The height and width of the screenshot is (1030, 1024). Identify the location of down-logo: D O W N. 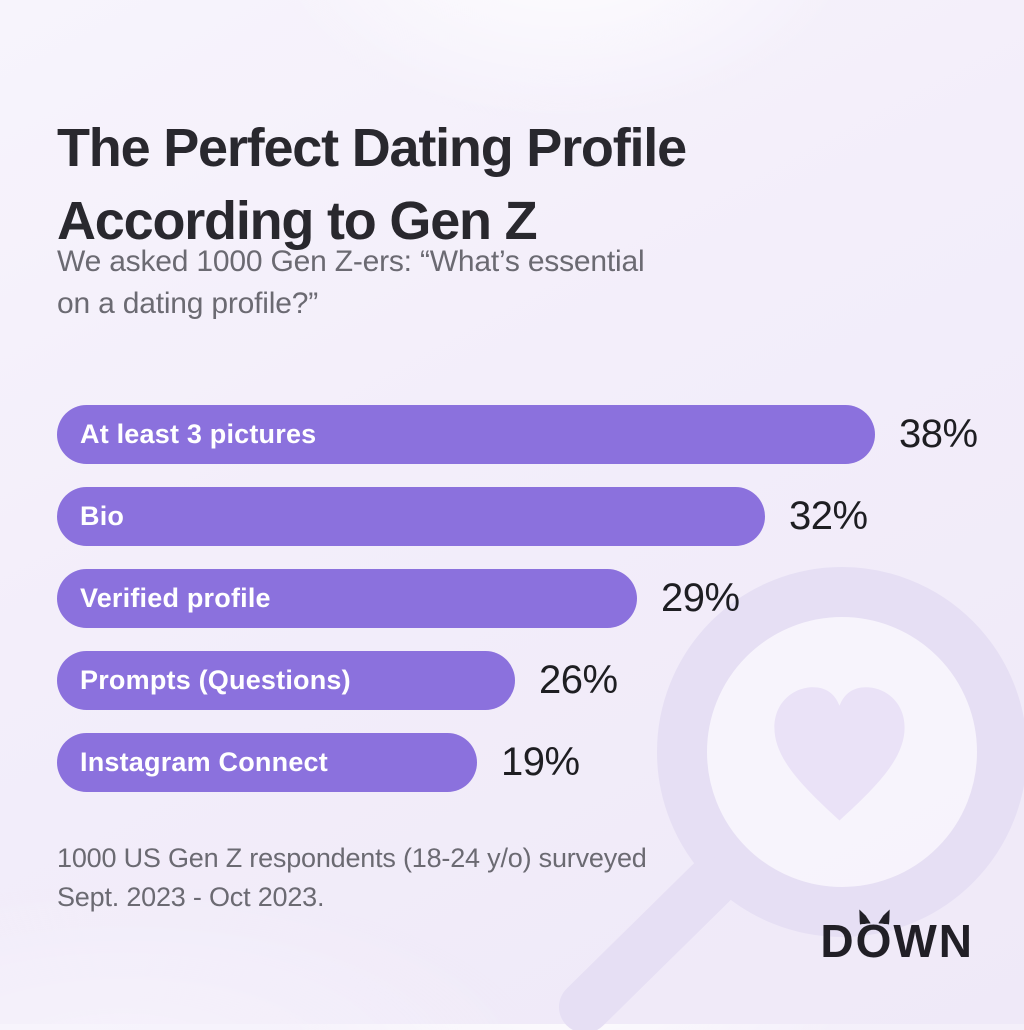
(897, 941).